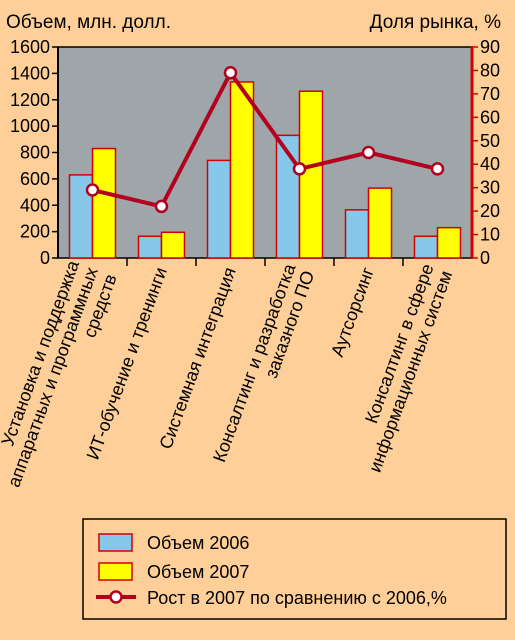 The image size is (515, 640). What do you see at coordinates (490, 141) in the screenshot?
I see `right-tick-label-50: 50` at bounding box center [490, 141].